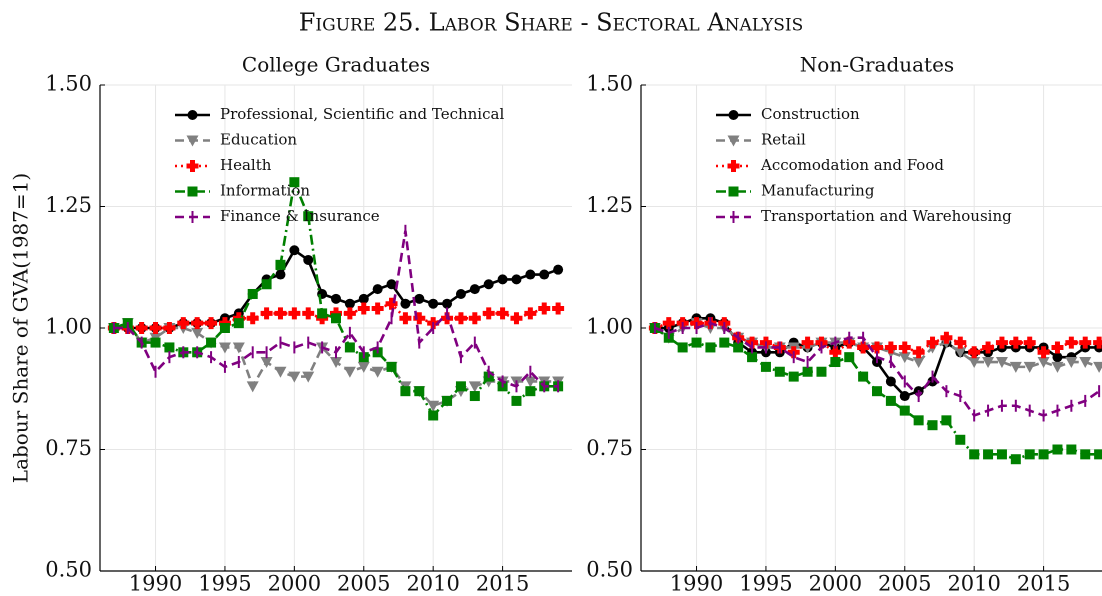 This screenshot has width=1102, height=596. Describe the element at coordinates (432, 584) in the screenshot. I see `x-tick-label: 2010` at that location.